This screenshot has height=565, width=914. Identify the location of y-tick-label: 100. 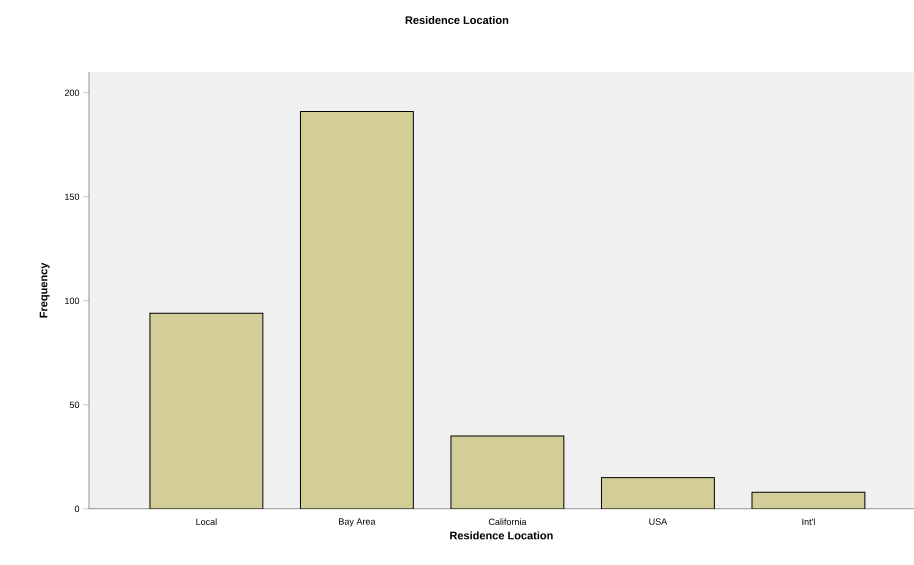
(72, 301).